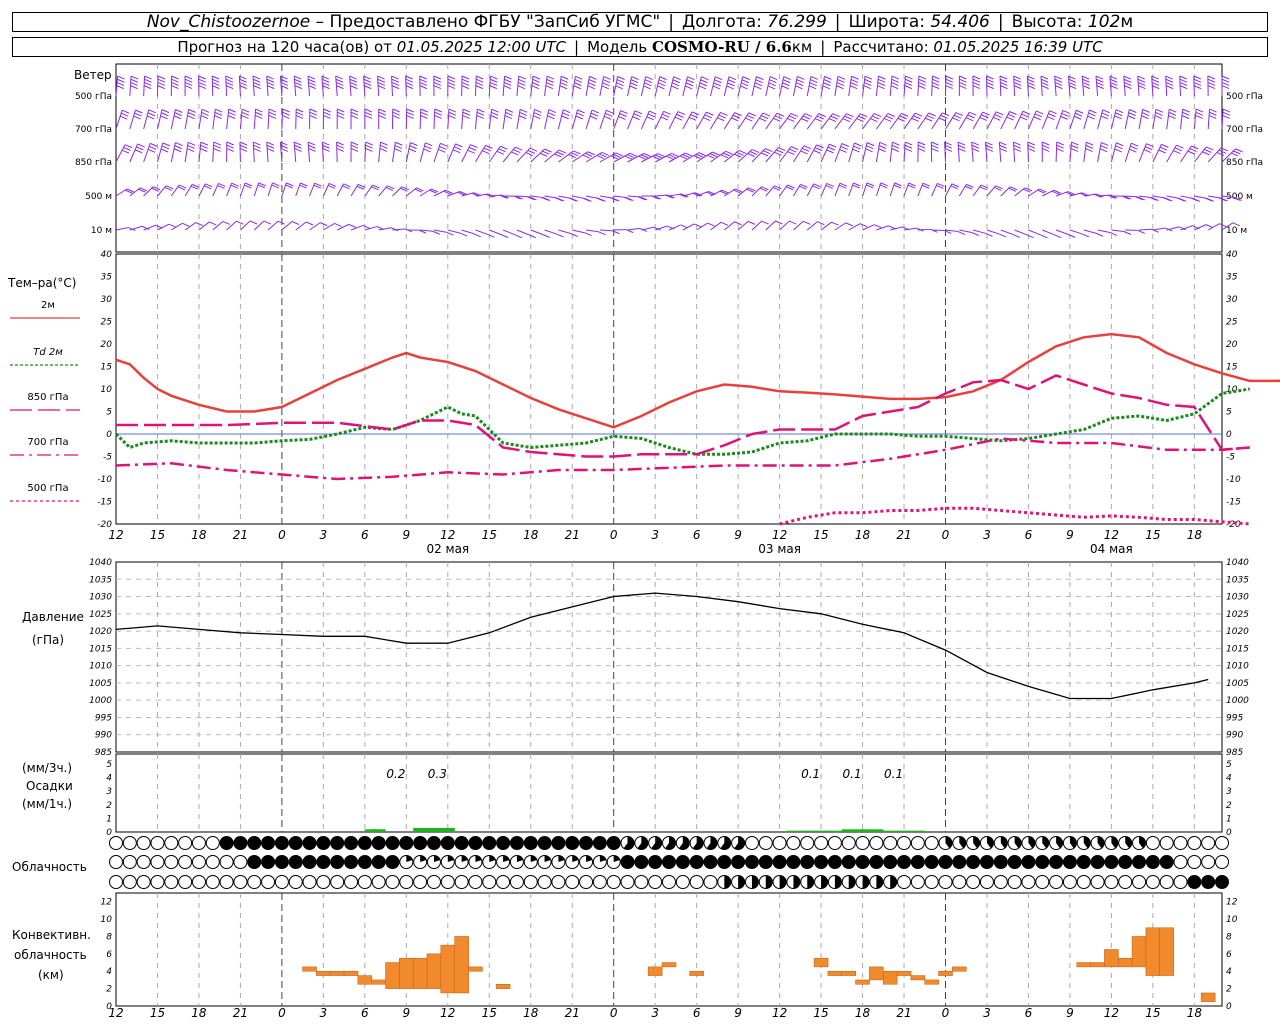 The image size is (1280, 1024). I want to click on temperature-tick-right: 10, so click(1232, 390).